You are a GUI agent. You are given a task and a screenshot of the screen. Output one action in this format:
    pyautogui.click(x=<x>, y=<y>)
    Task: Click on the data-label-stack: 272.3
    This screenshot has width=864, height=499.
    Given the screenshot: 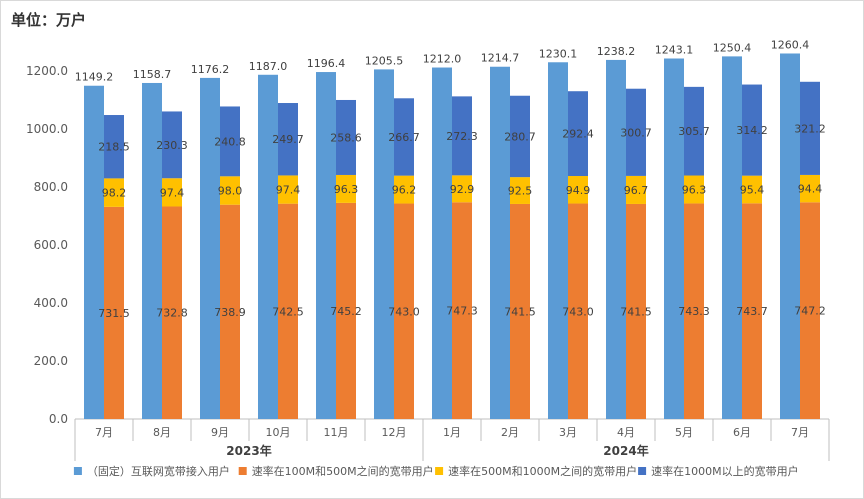 What is the action you would take?
    pyautogui.click(x=462, y=136)
    